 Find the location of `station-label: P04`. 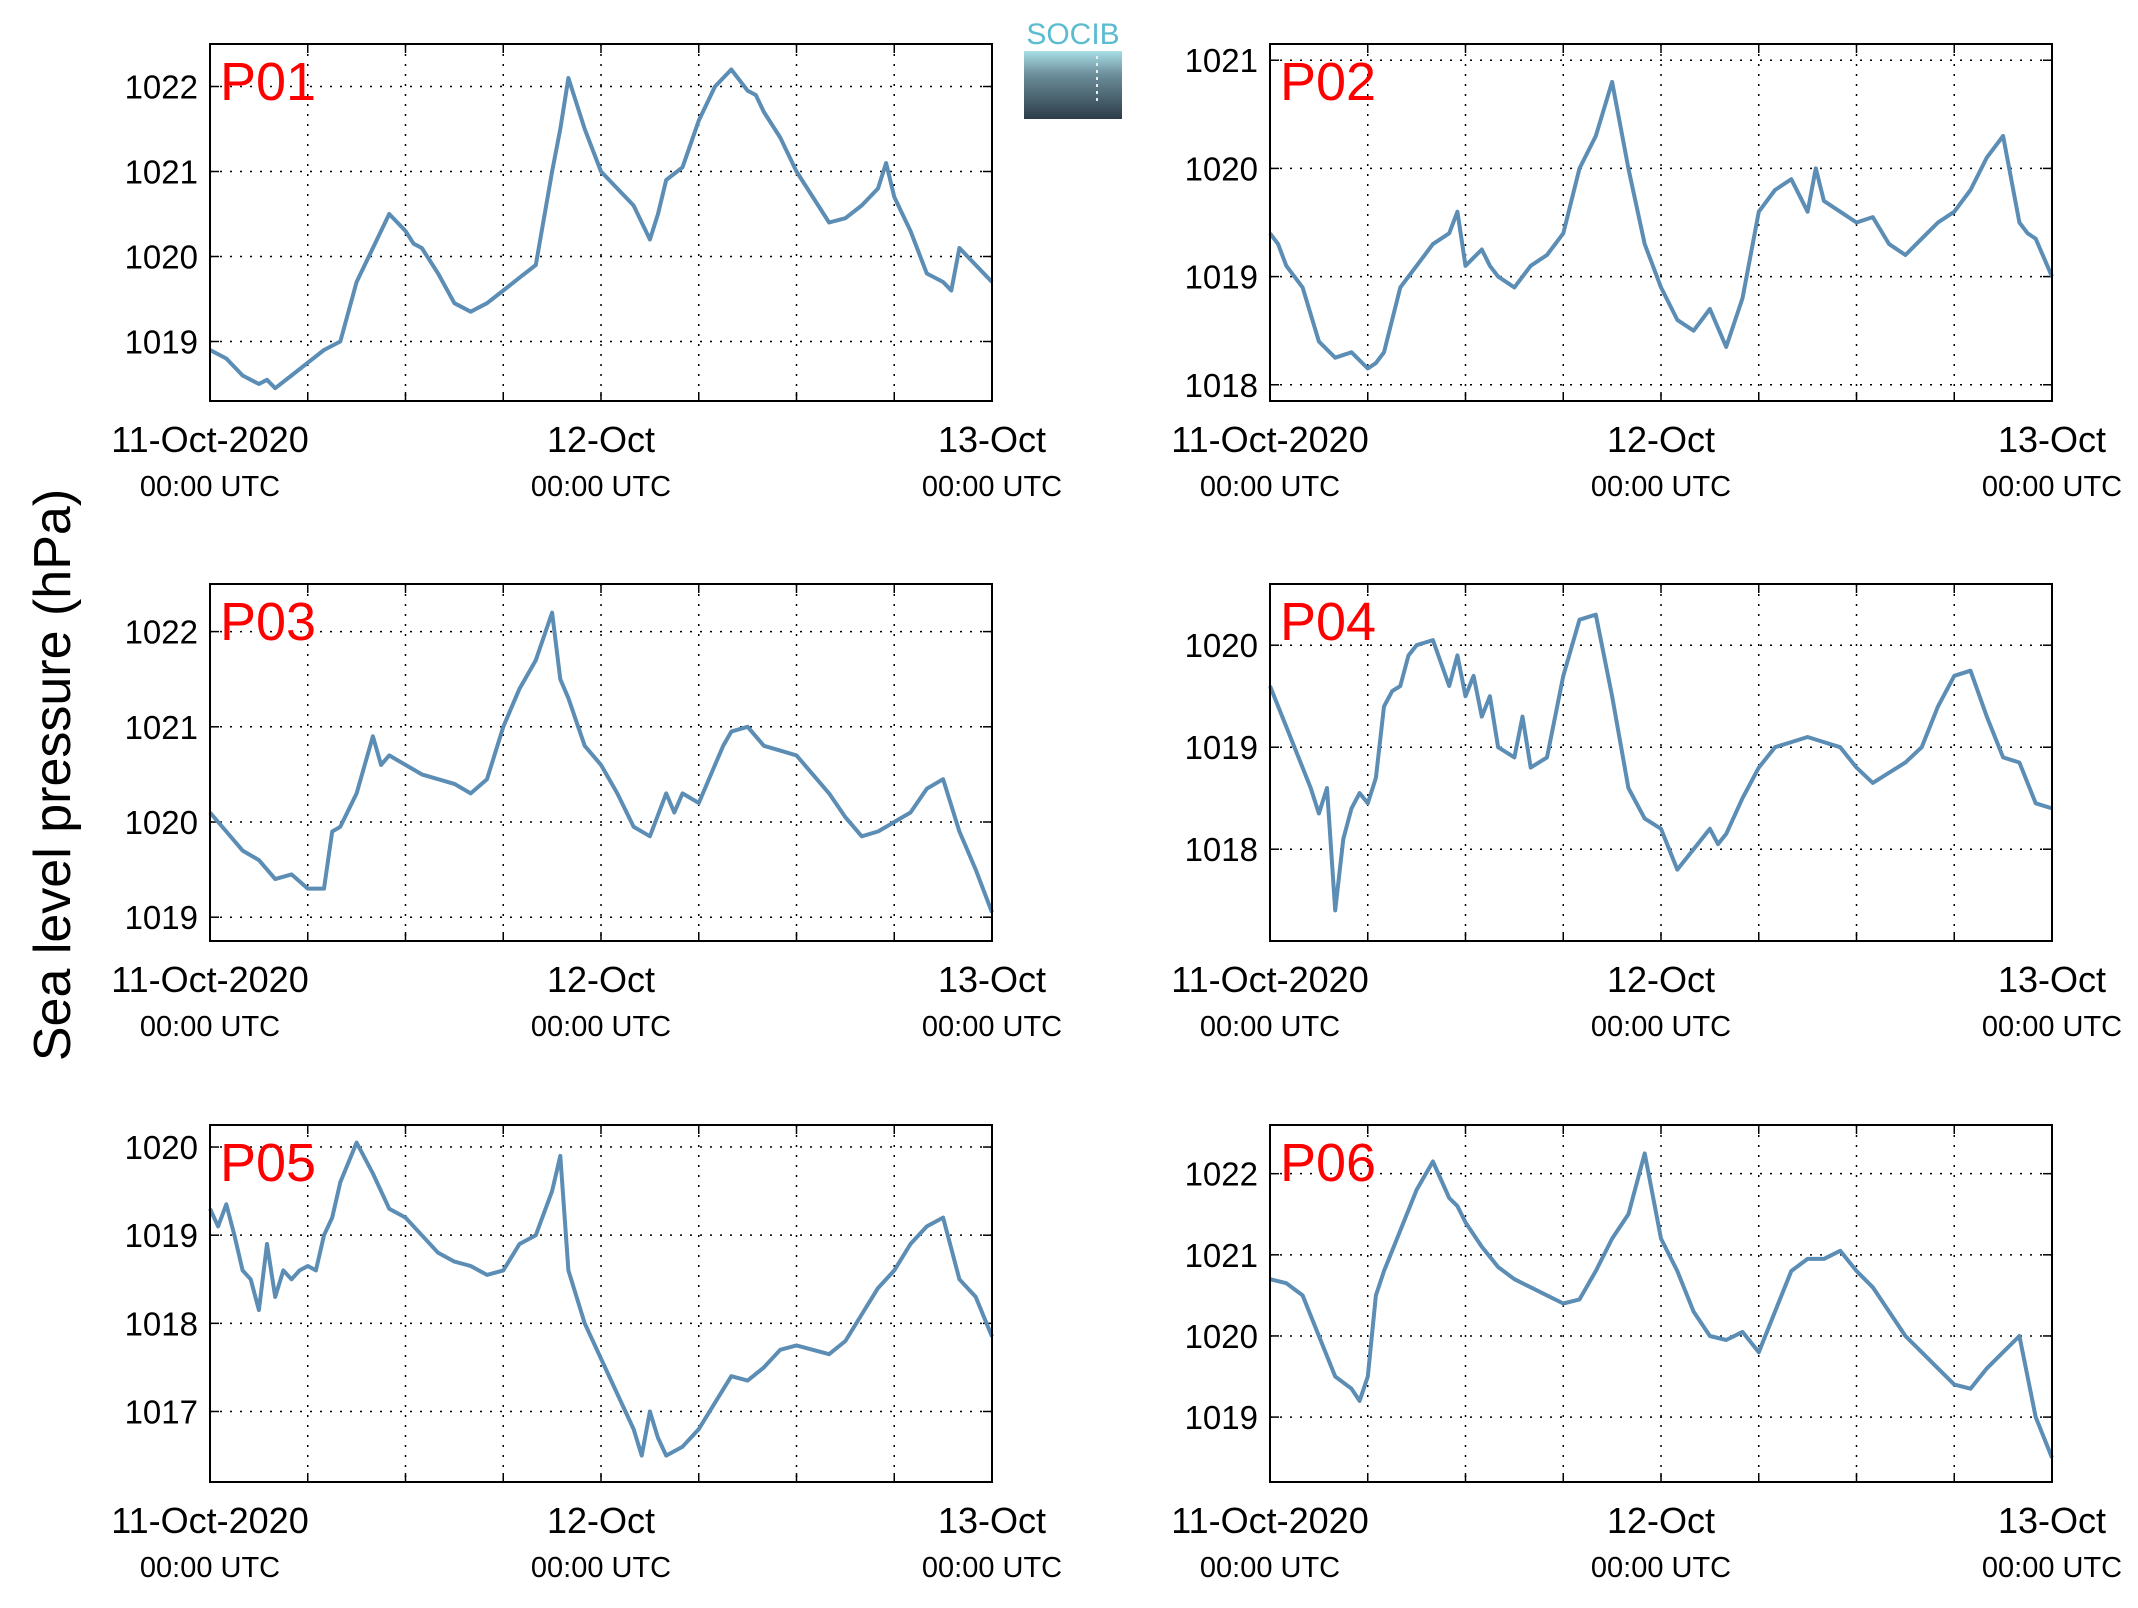

station-label: P04 is located at coordinates (1328, 622).